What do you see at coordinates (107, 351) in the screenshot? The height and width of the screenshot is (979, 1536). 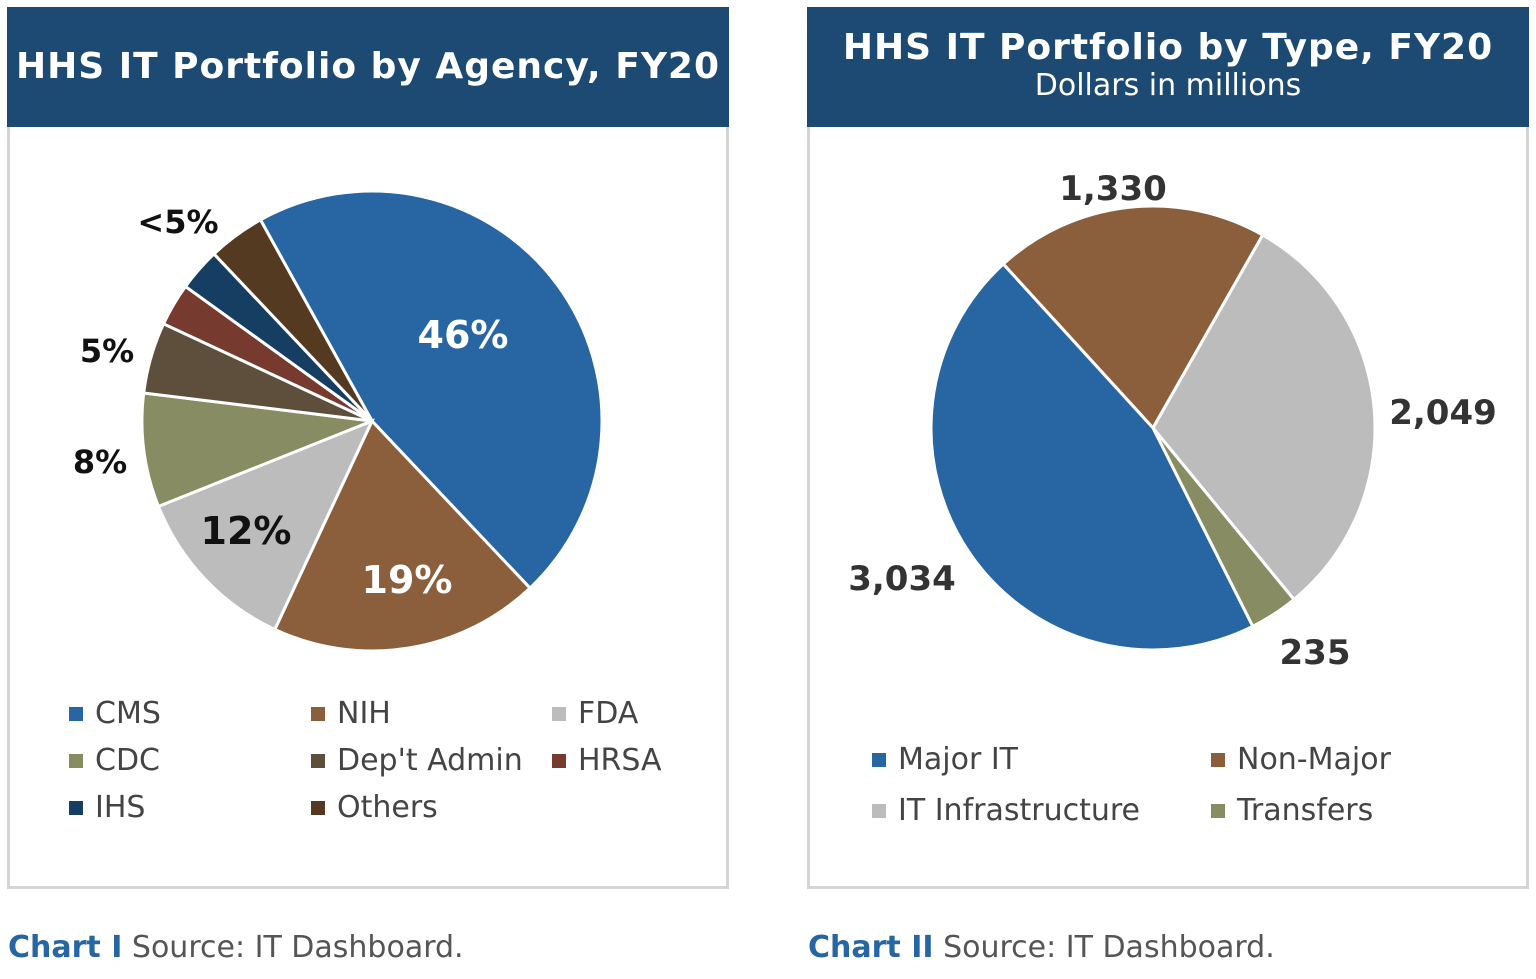 I see `data-label: 5%` at bounding box center [107, 351].